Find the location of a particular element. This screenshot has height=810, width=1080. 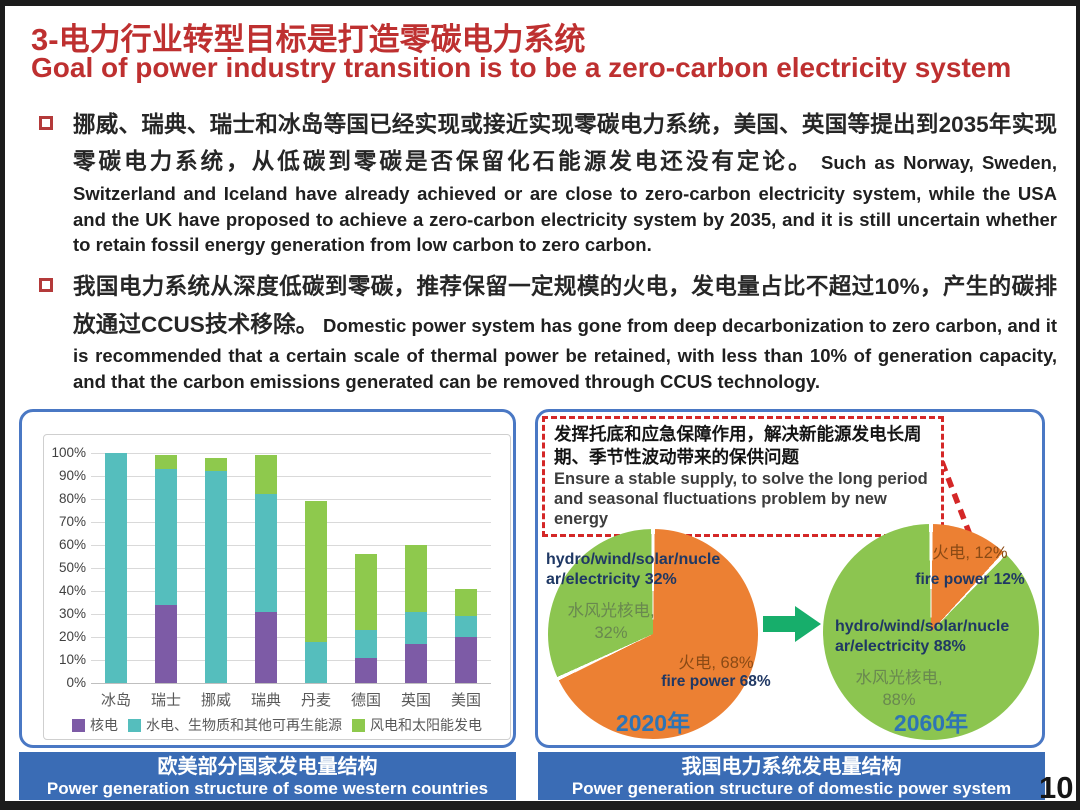

y-axis-tick: 90% is located at coordinates (72, 475).